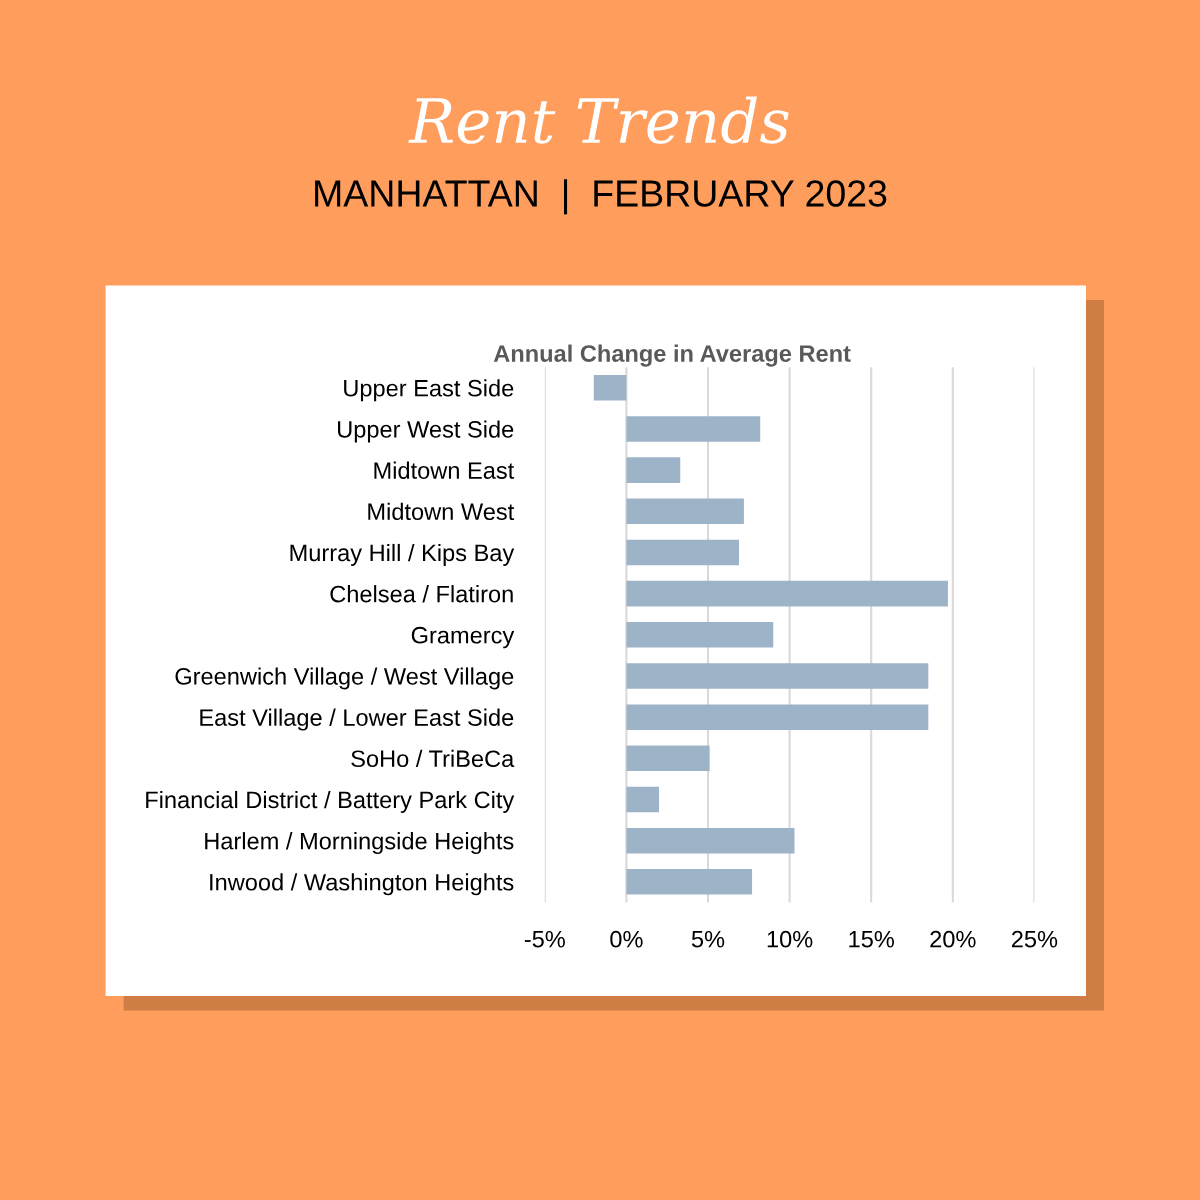  I want to click on y-tick-label: SoHo / TriBeCa, so click(433, 758).